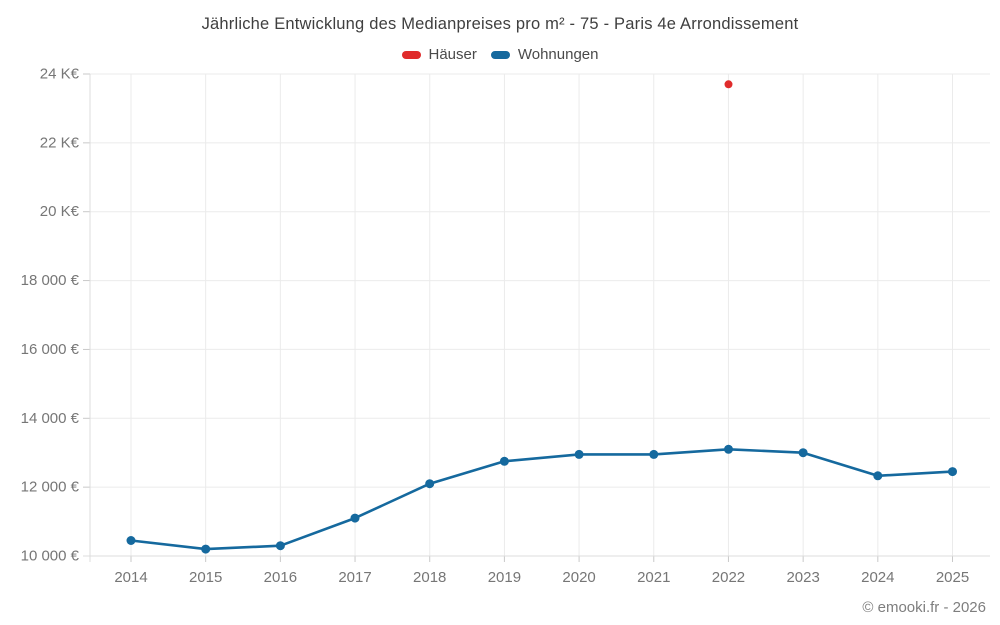  What do you see at coordinates (430, 484) in the screenshot?
I see `wohnungen-data-point-2018` at bounding box center [430, 484].